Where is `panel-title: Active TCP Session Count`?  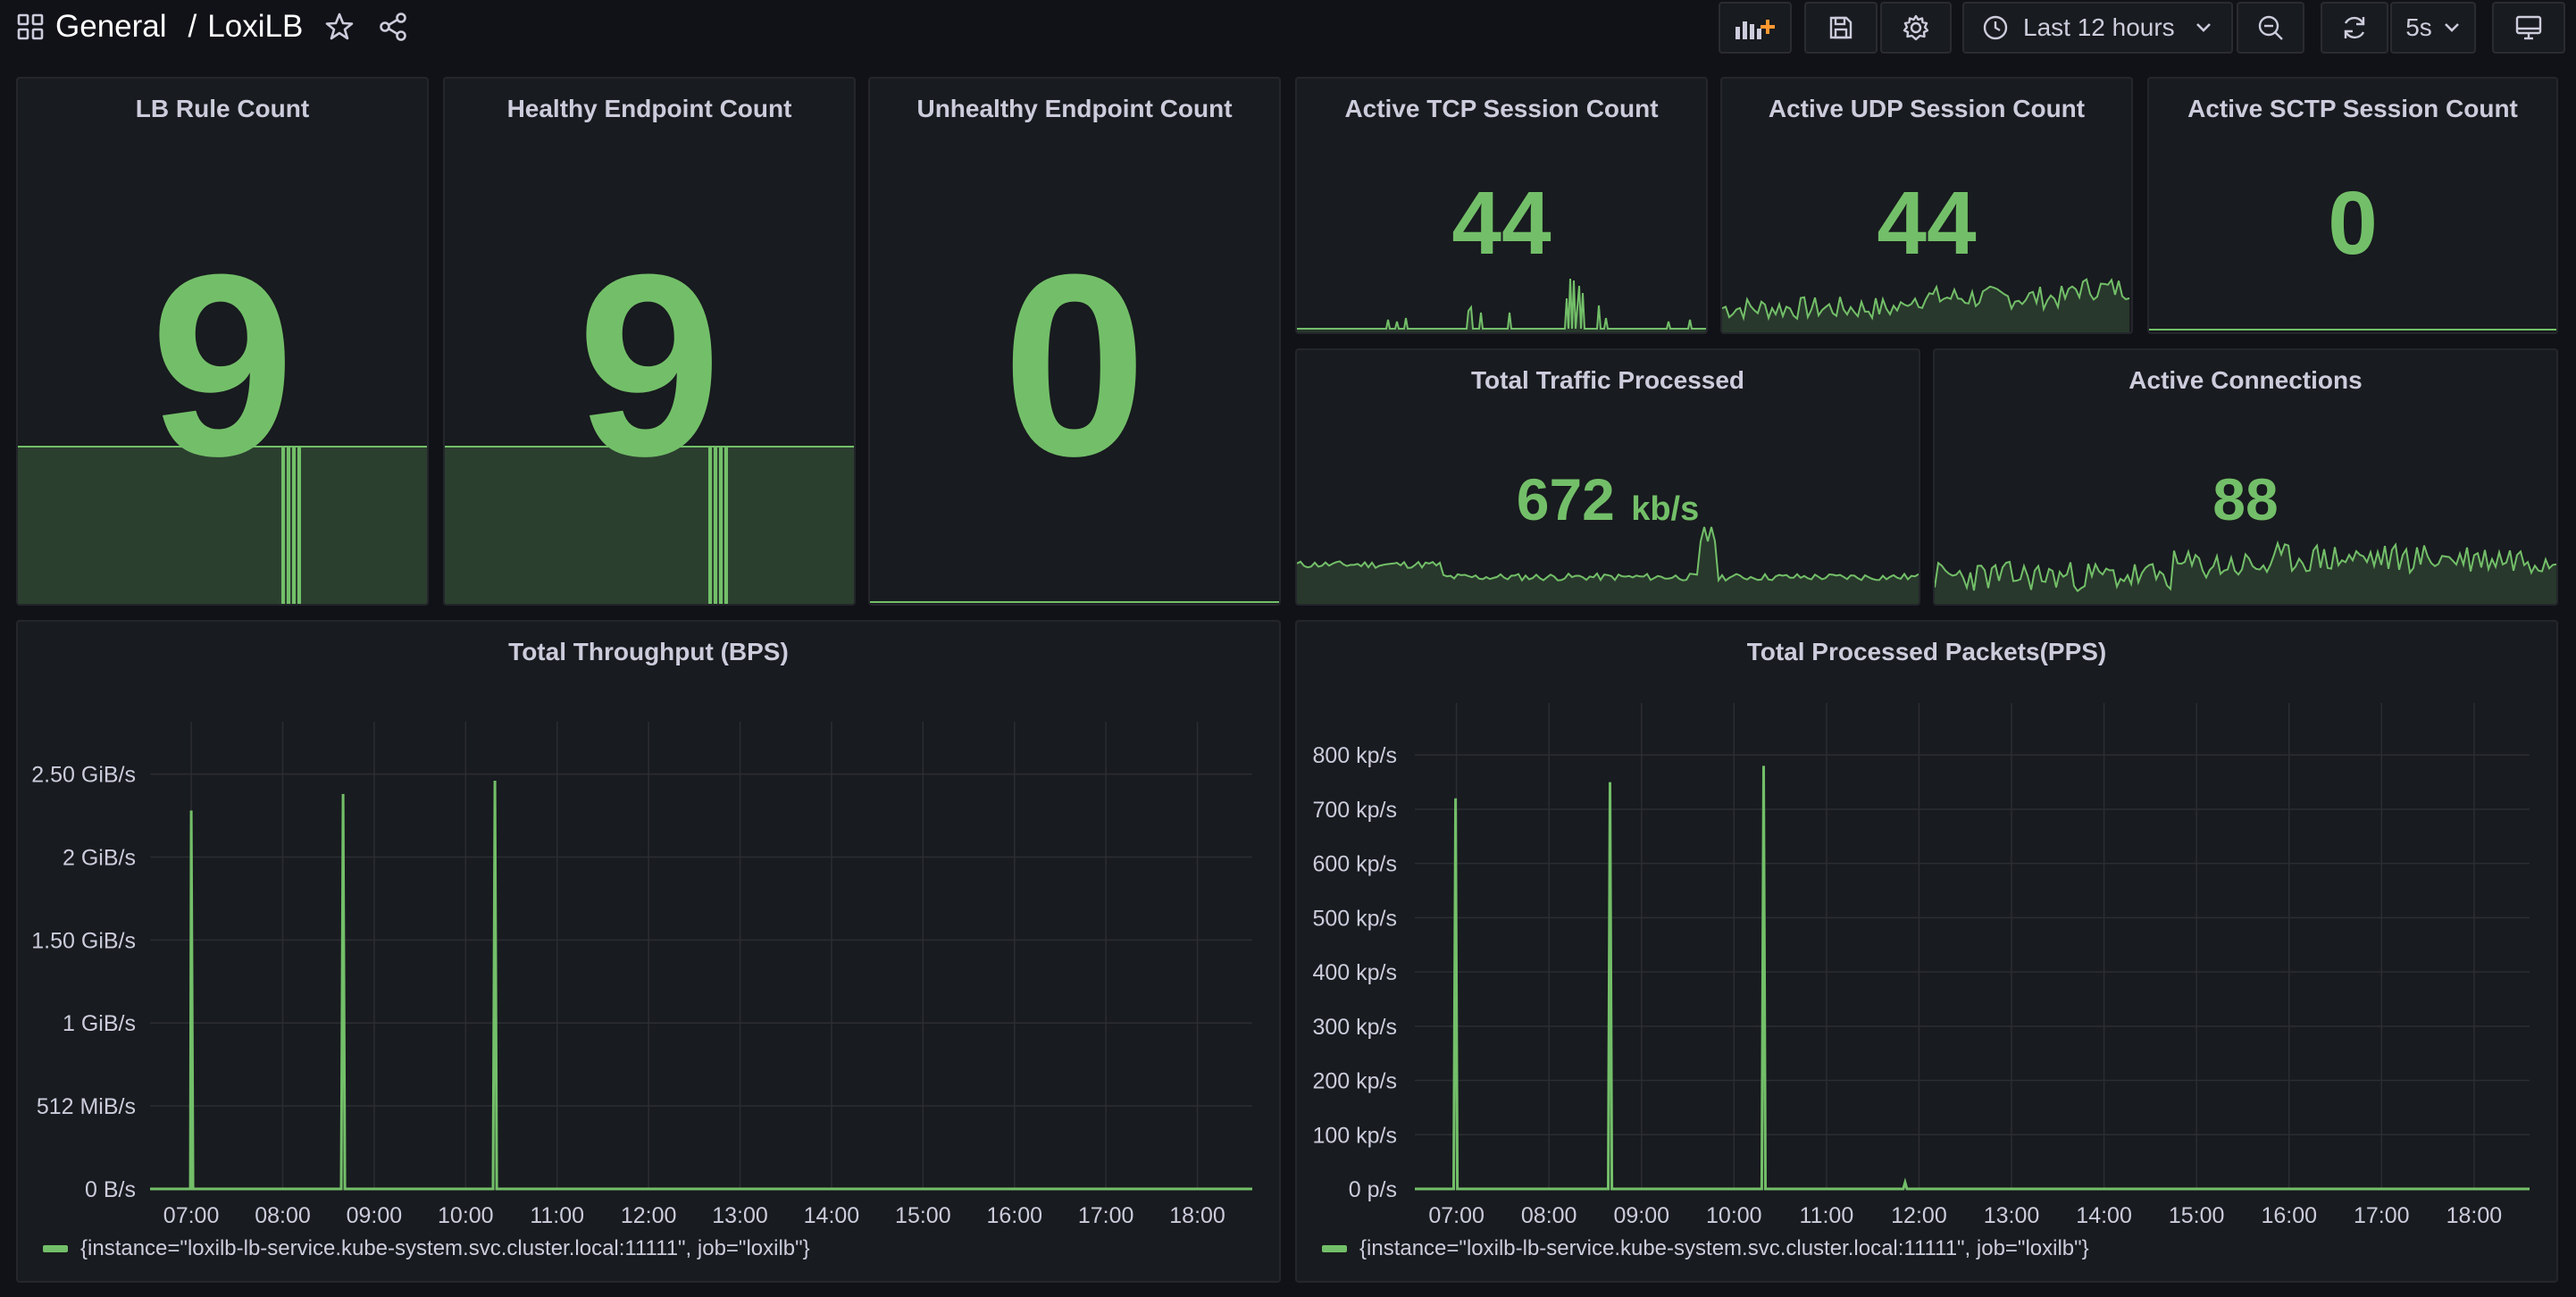 panel-title: Active TCP Session Count is located at coordinates (1501, 109).